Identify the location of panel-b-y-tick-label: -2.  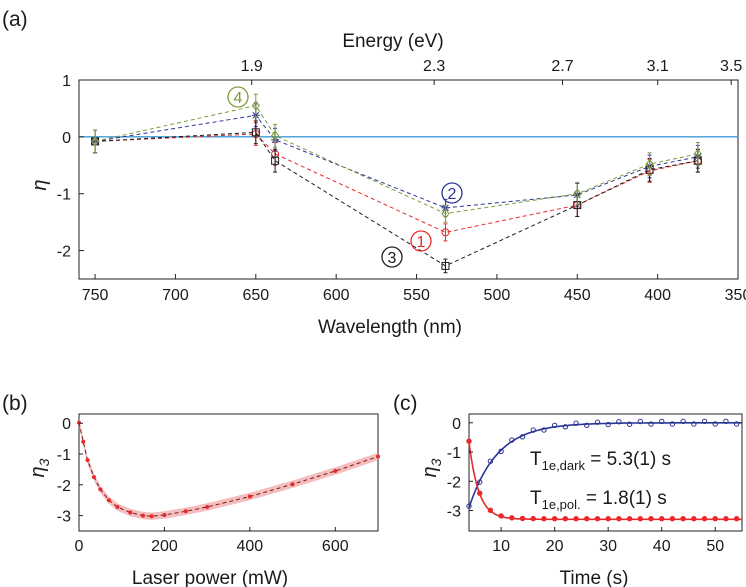
(64, 486).